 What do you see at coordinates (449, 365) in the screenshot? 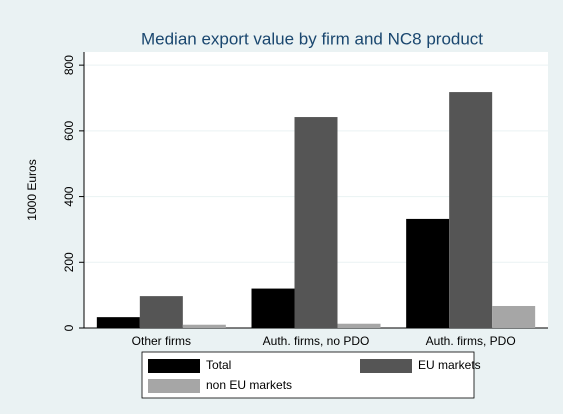
I see `legend-label: EU markets` at bounding box center [449, 365].